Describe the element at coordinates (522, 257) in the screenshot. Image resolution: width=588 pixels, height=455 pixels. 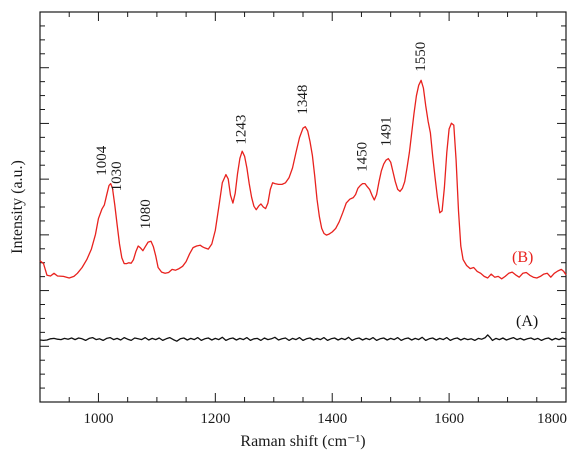
I see `series-label: (B)` at that location.